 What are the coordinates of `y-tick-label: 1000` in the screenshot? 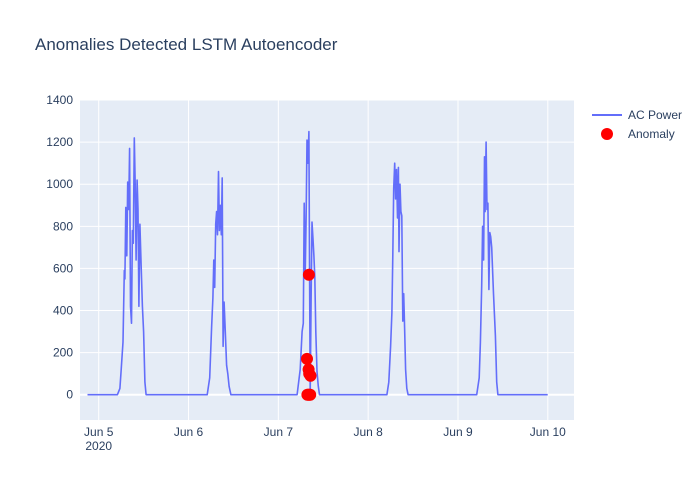 It's located at (59, 184).